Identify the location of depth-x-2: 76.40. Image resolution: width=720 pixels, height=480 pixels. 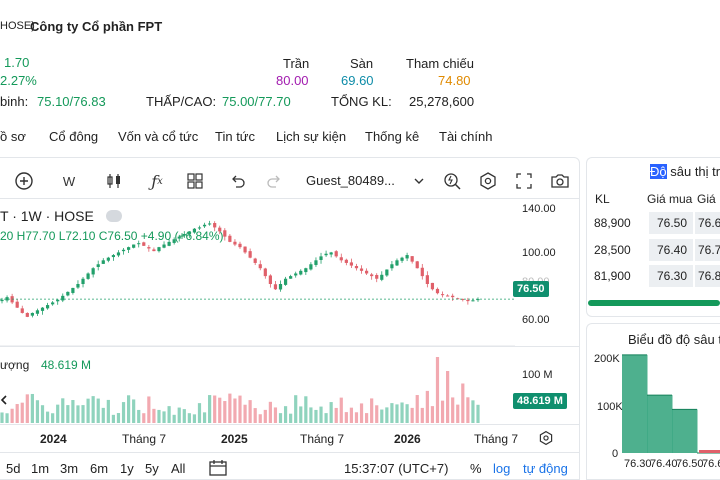
(664, 464).